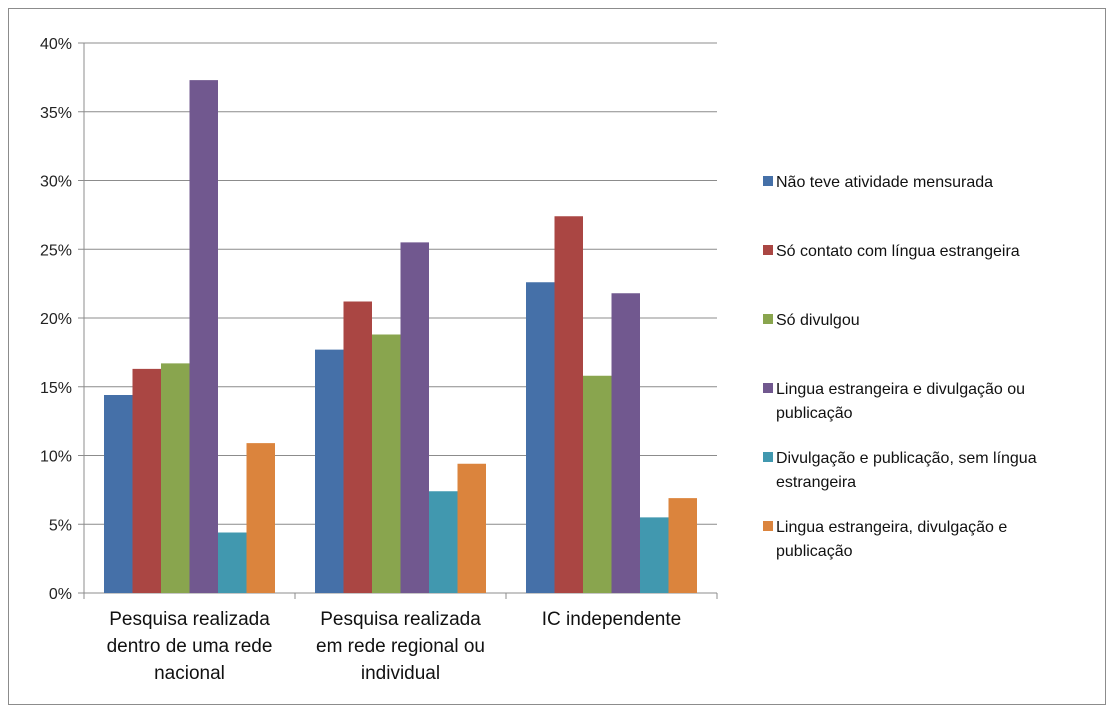 The height and width of the screenshot is (706, 1107). I want to click on y-tick-label: 20%, so click(56, 319).